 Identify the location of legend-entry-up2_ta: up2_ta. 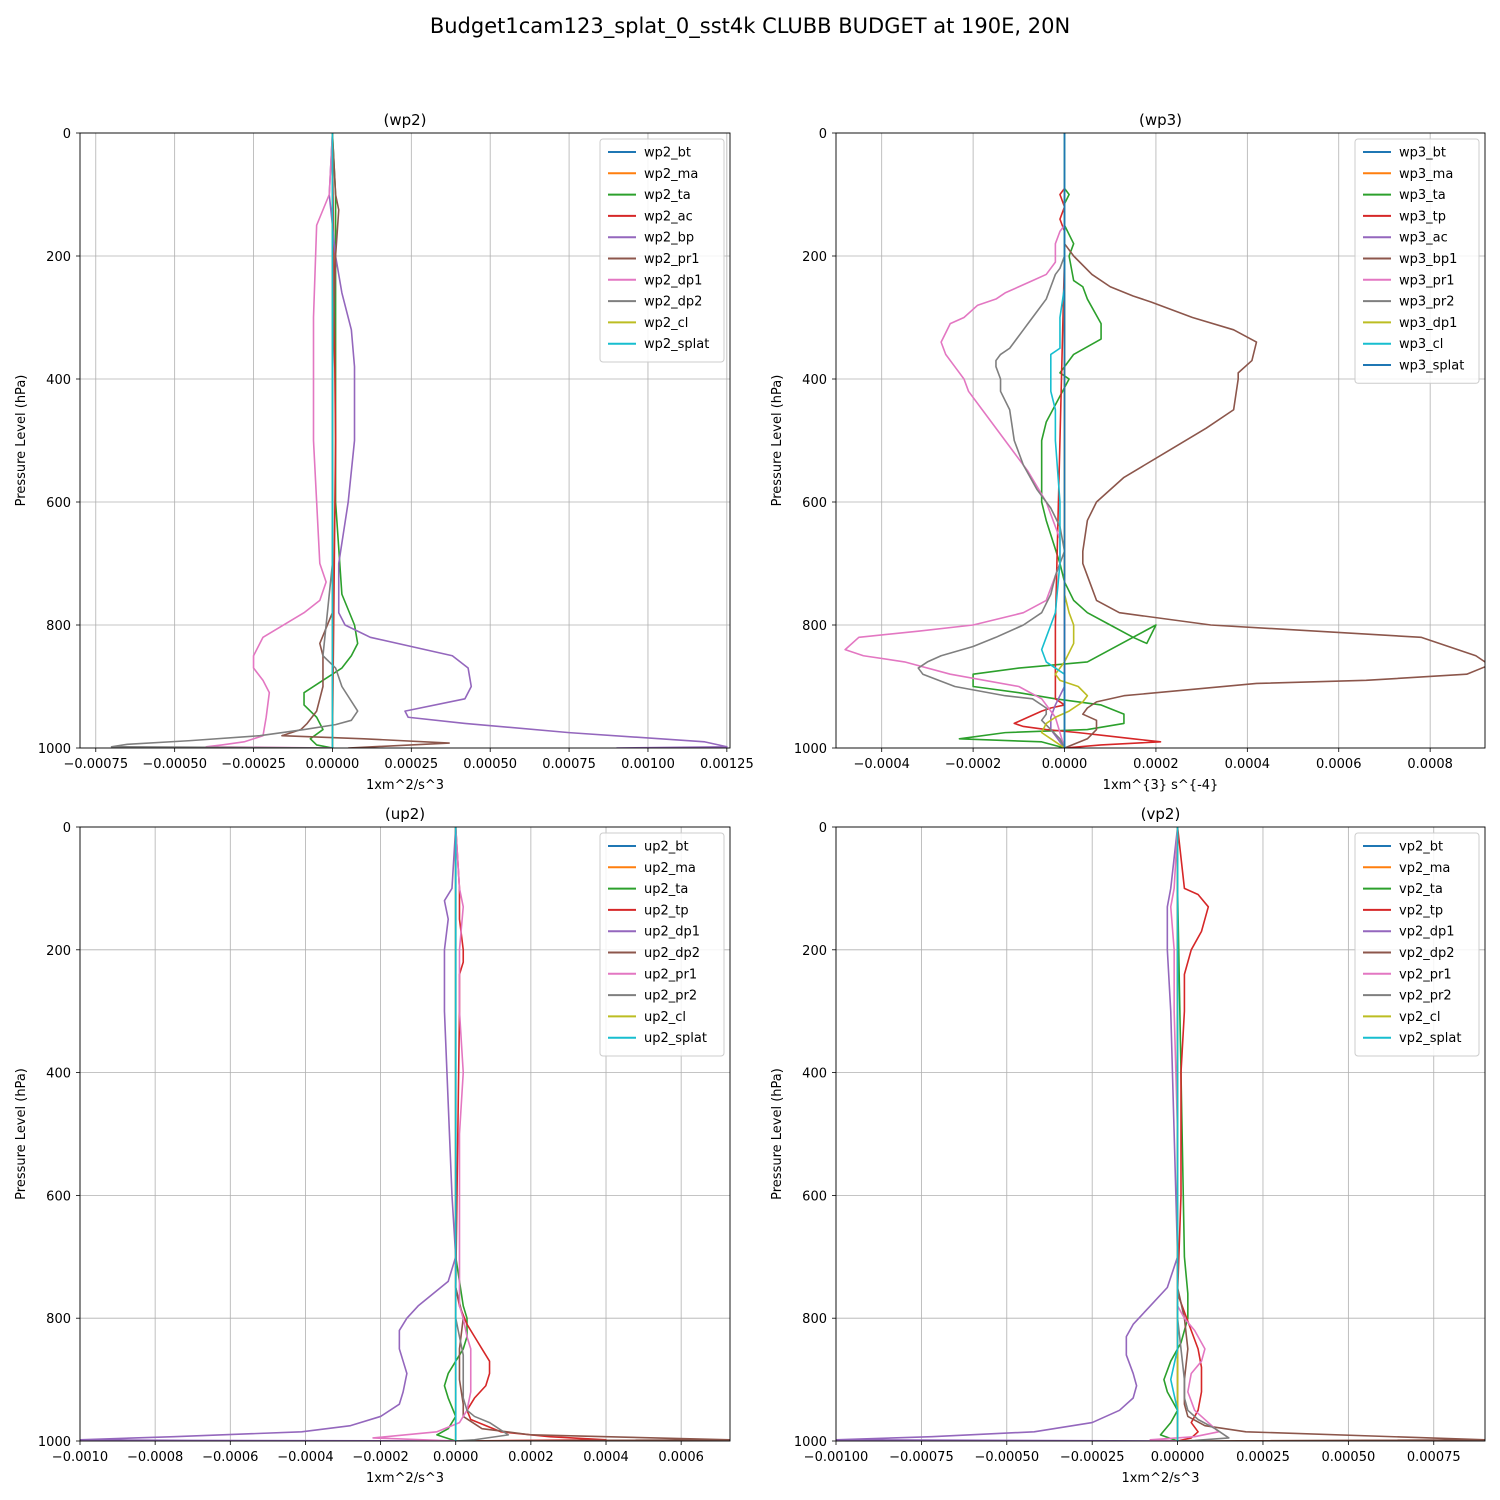
(666, 889).